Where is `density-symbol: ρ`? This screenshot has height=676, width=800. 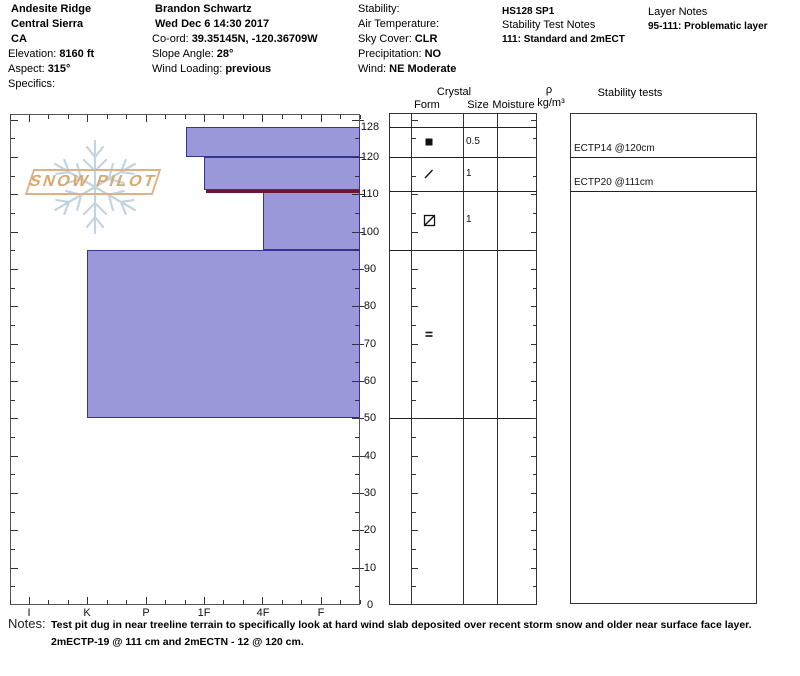 density-symbol: ρ is located at coordinates (549, 90).